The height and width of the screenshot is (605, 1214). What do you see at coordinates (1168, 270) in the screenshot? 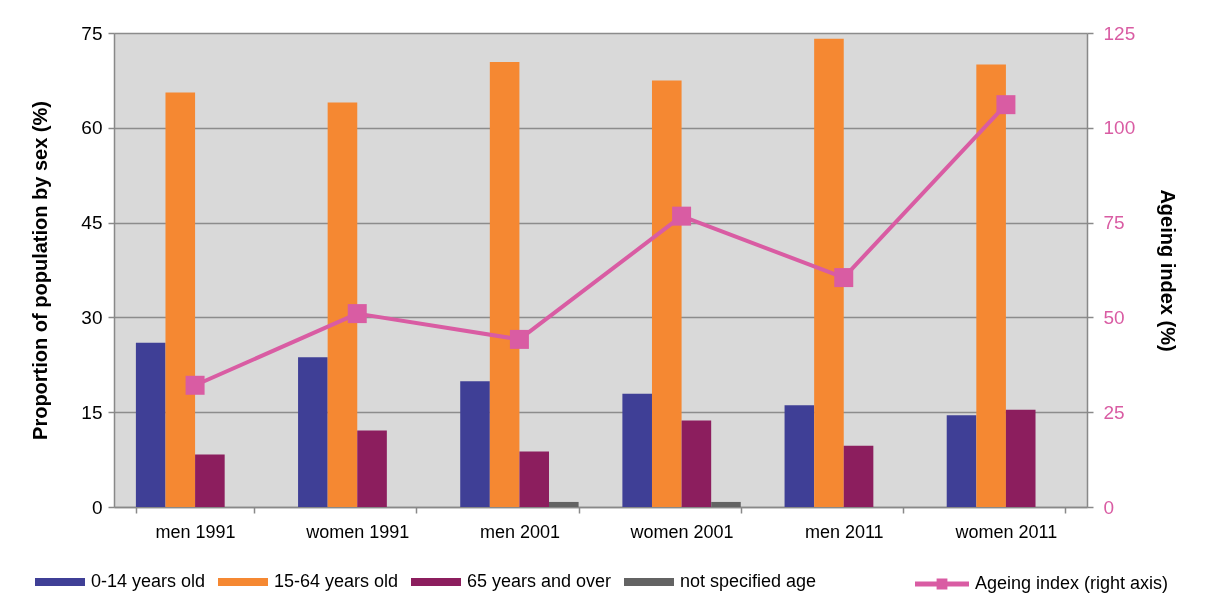
I see `y2-axis-title: Ageing index (%)` at bounding box center [1168, 270].